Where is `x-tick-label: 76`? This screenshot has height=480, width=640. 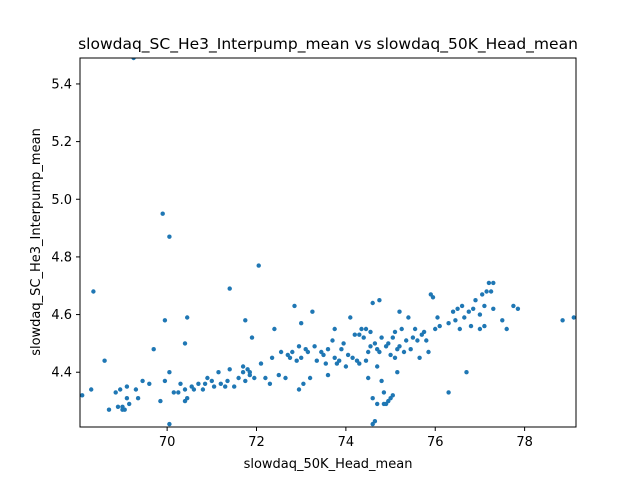
x-tick-label: 76 is located at coordinates (435, 442).